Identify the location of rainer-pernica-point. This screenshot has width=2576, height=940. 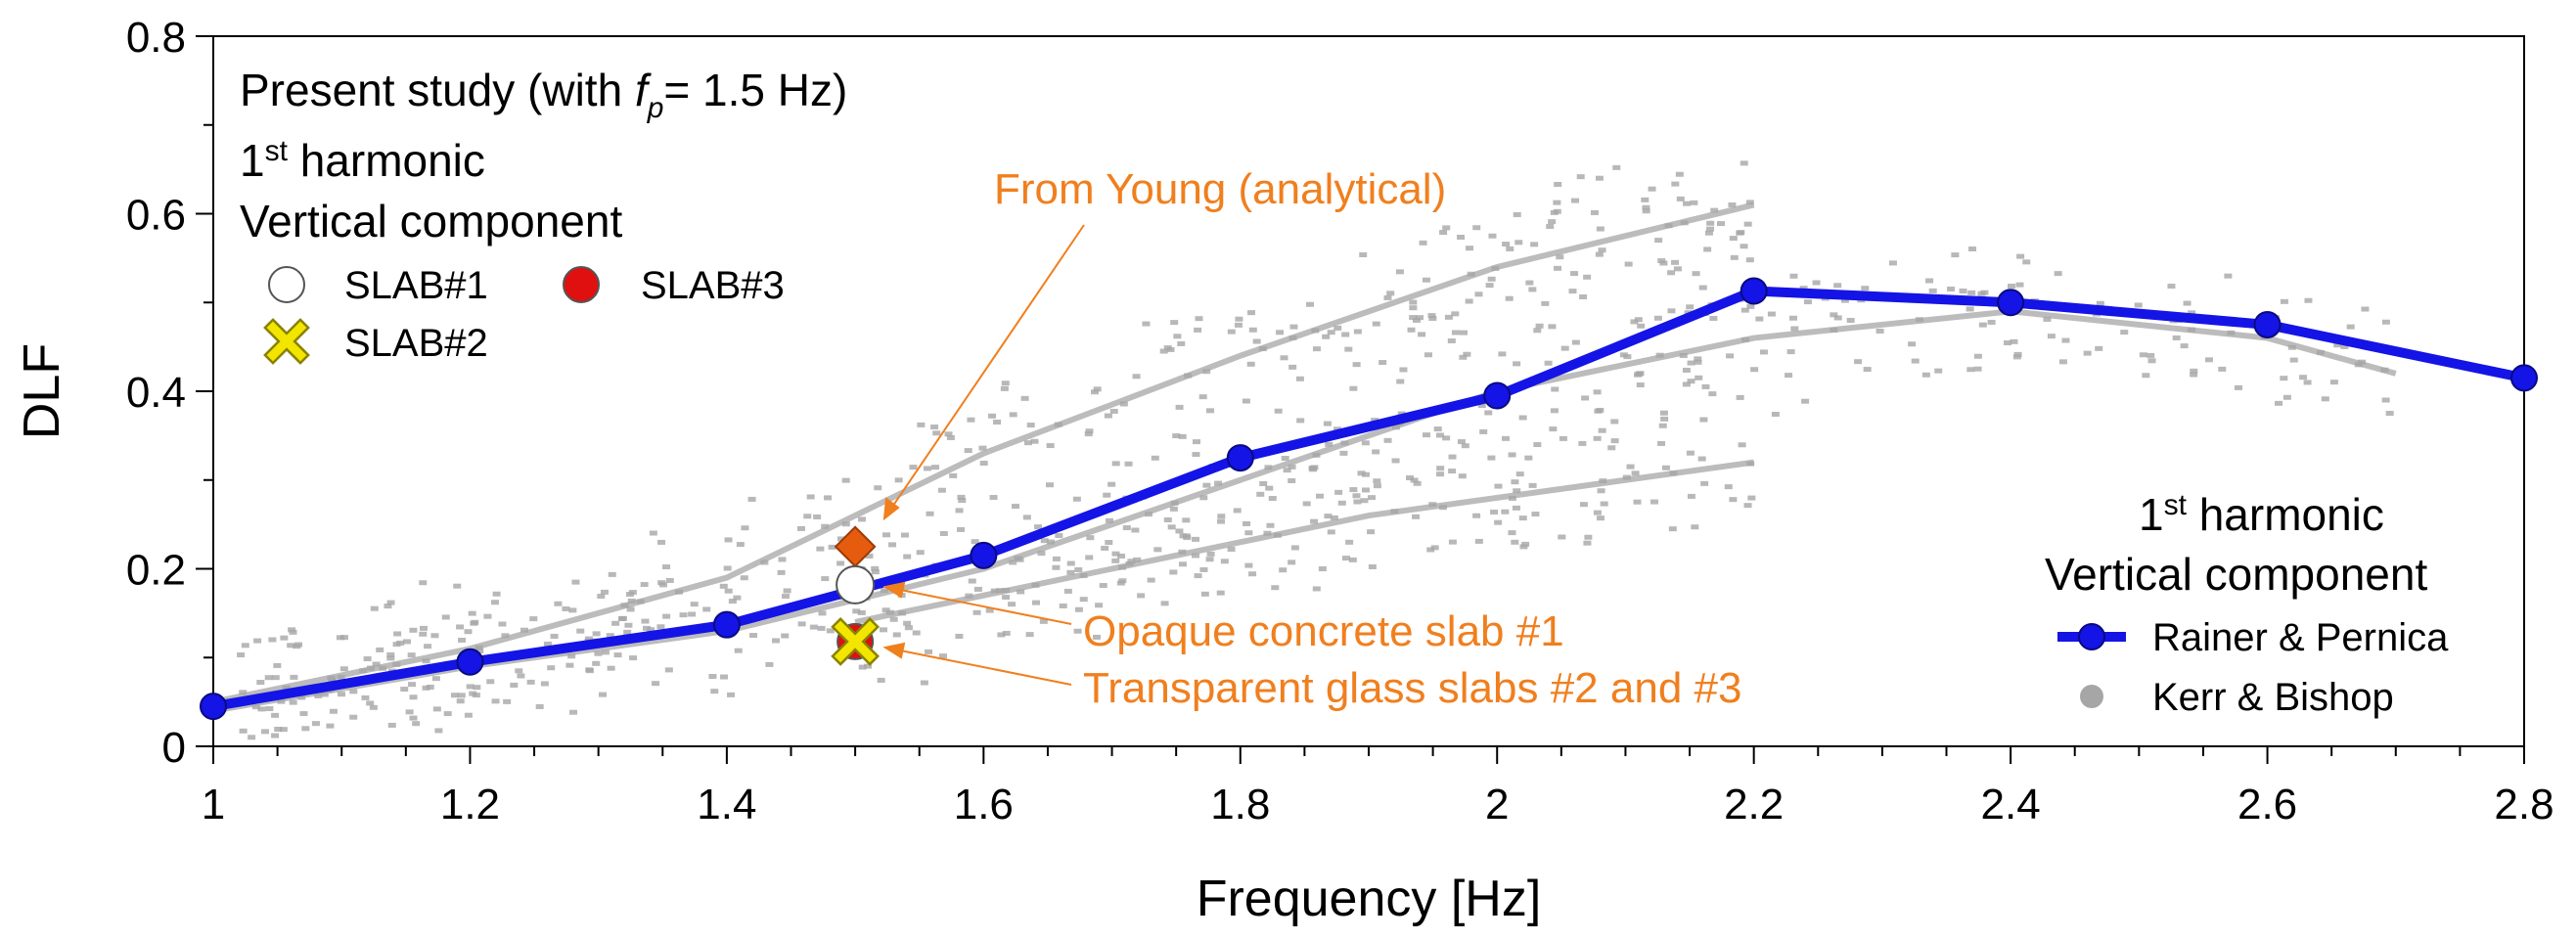
(1754, 291).